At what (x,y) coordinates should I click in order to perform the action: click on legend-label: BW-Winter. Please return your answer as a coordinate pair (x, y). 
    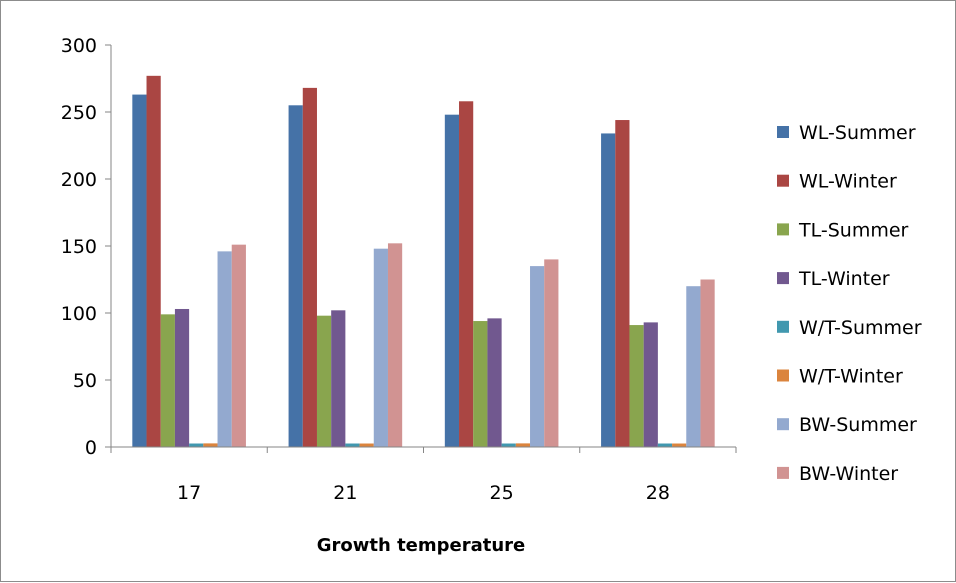
    Looking at the image, I should click on (848, 474).